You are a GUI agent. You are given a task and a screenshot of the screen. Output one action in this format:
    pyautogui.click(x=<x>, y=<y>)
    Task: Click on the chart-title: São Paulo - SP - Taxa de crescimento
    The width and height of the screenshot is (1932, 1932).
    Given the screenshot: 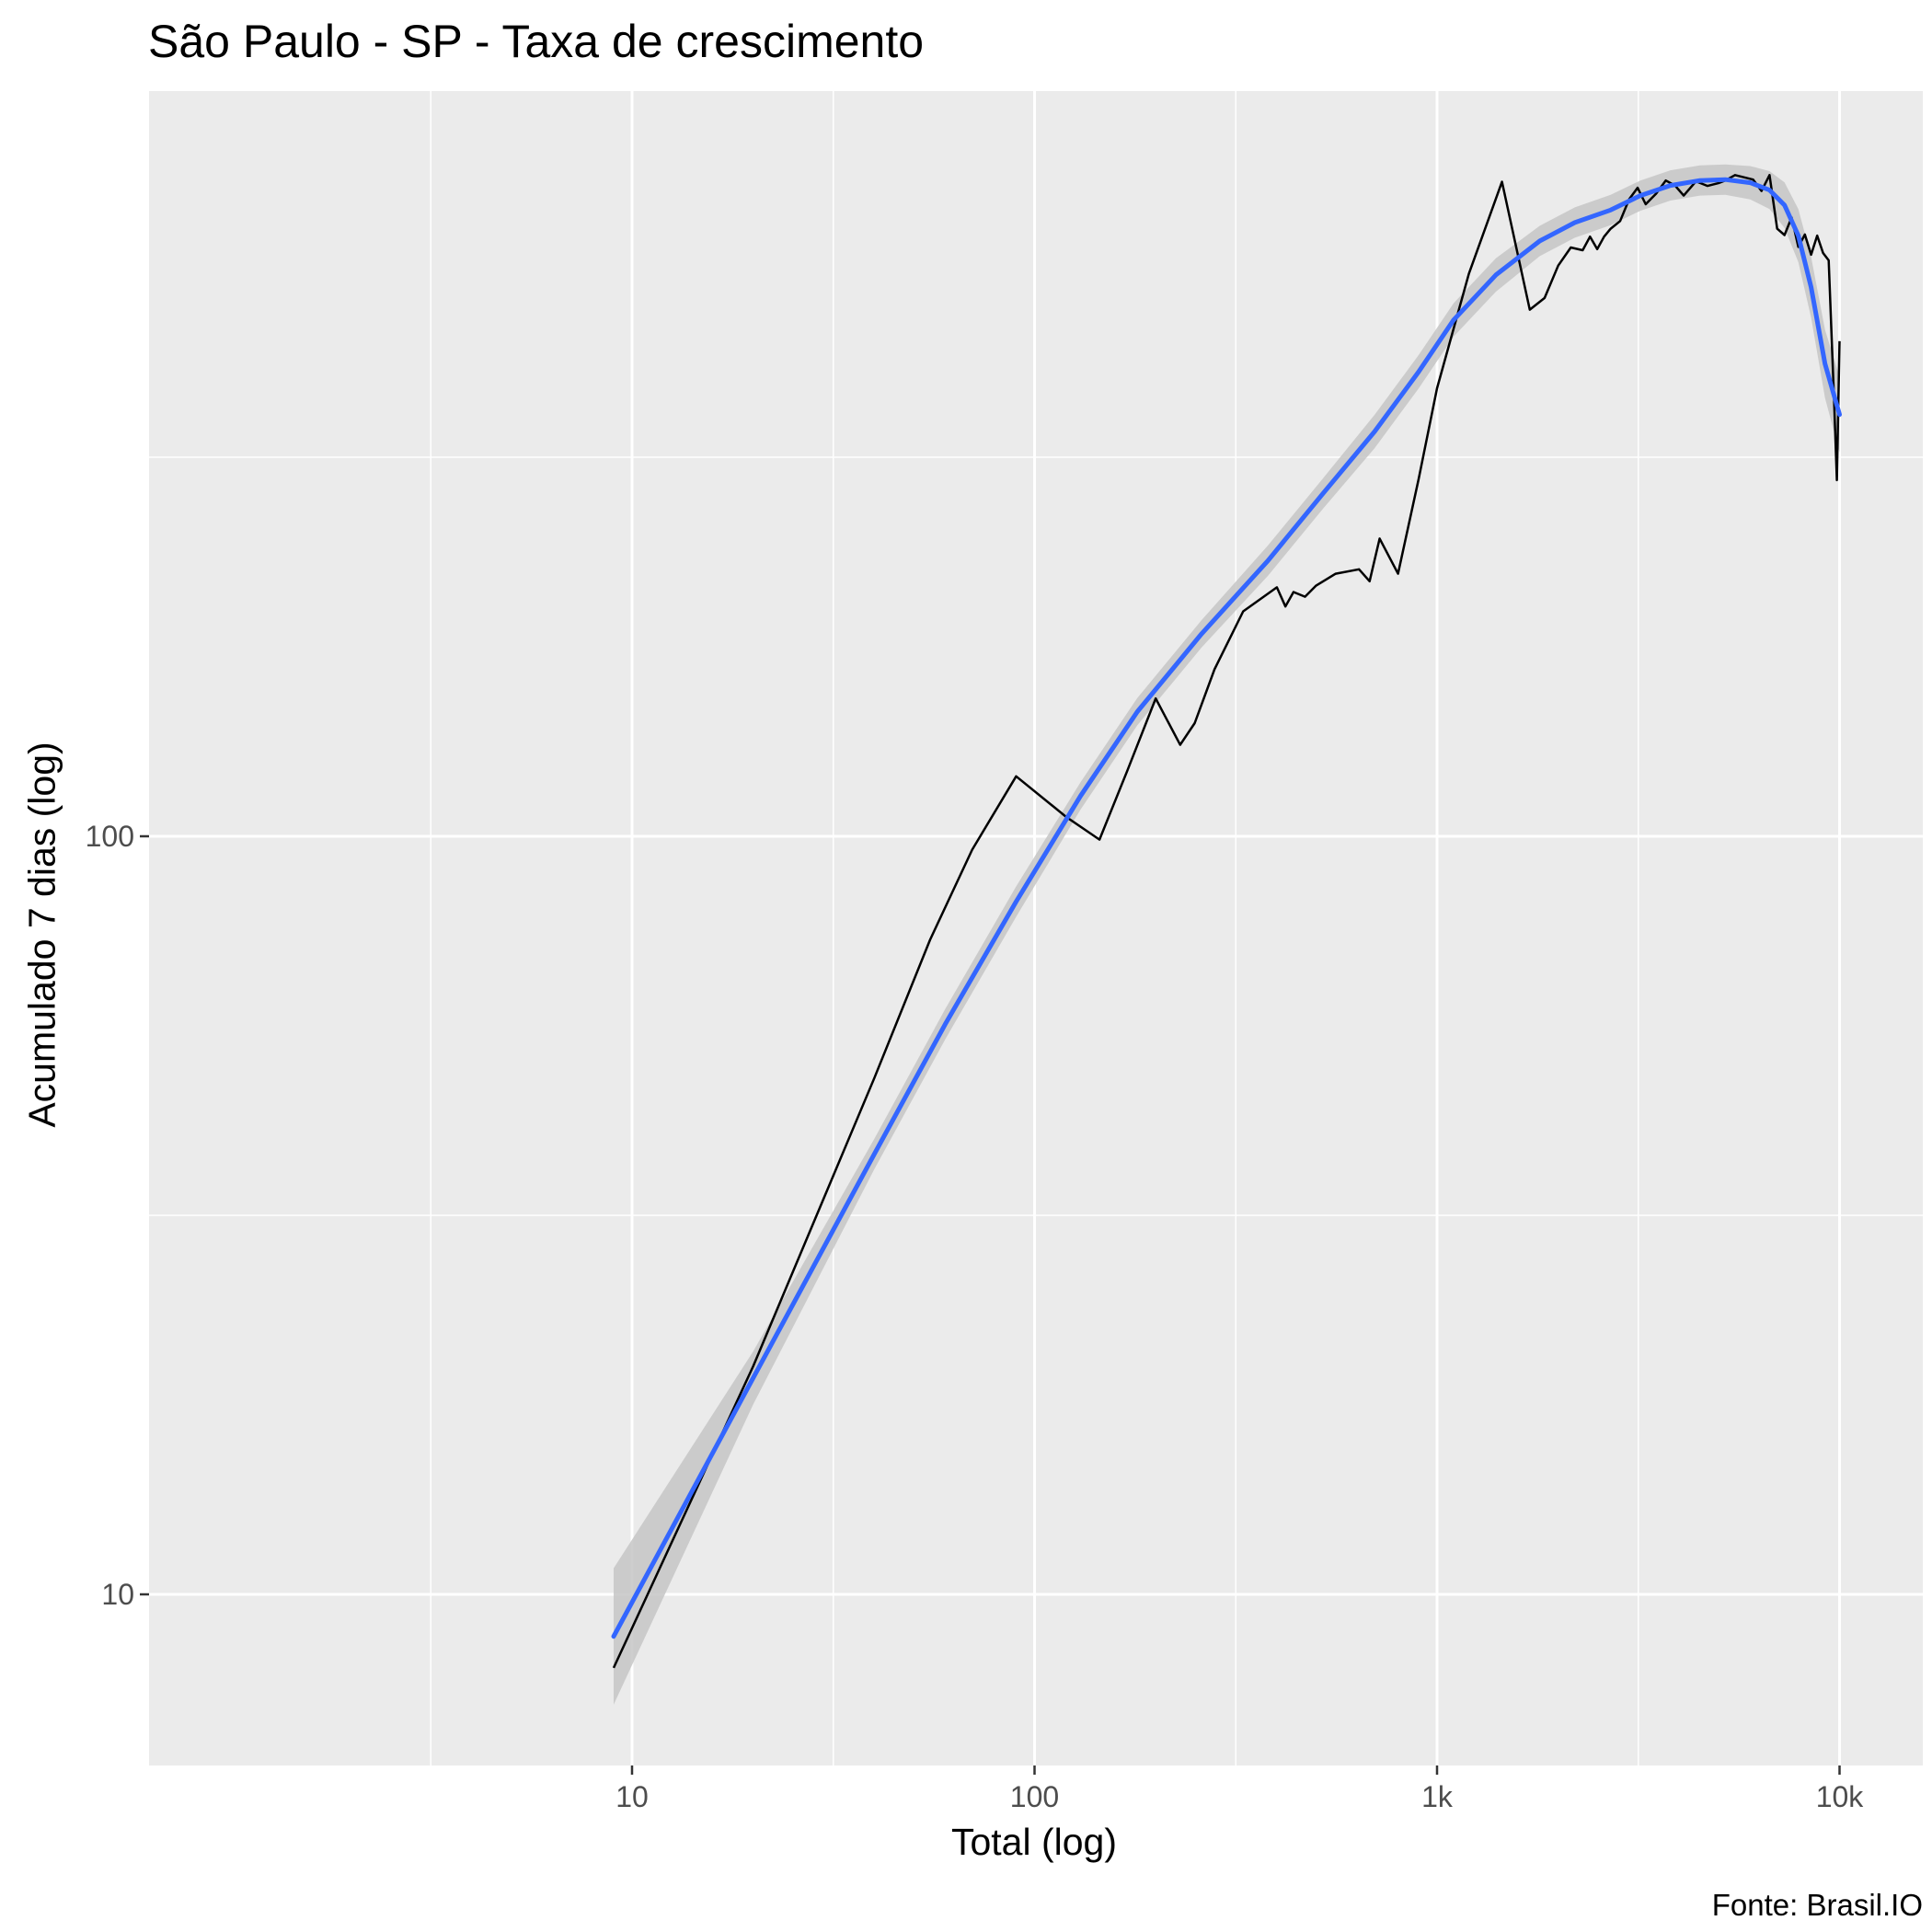 What is the action you would take?
    pyautogui.click(x=536, y=41)
    